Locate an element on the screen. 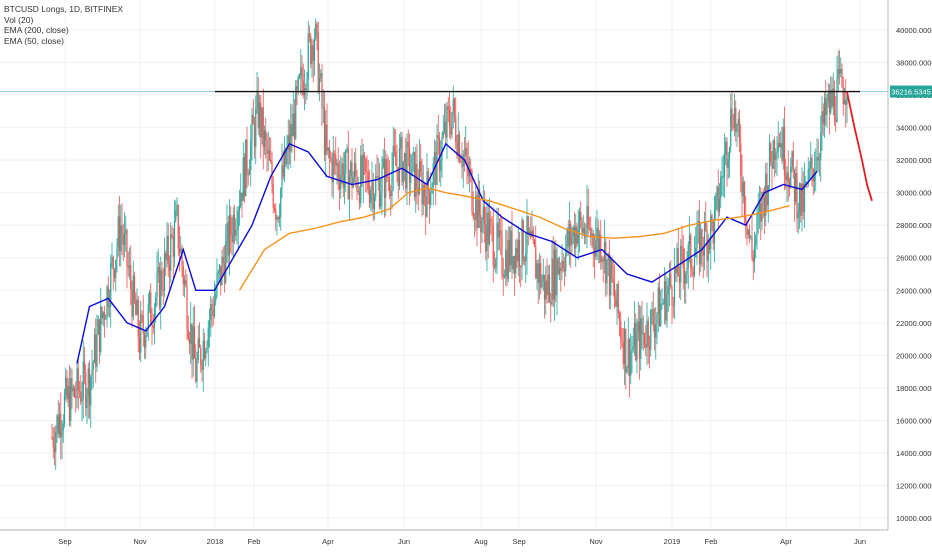 This screenshot has height=555, width=932. y-tick-label: 28000.0000 is located at coordinates (914, 225).